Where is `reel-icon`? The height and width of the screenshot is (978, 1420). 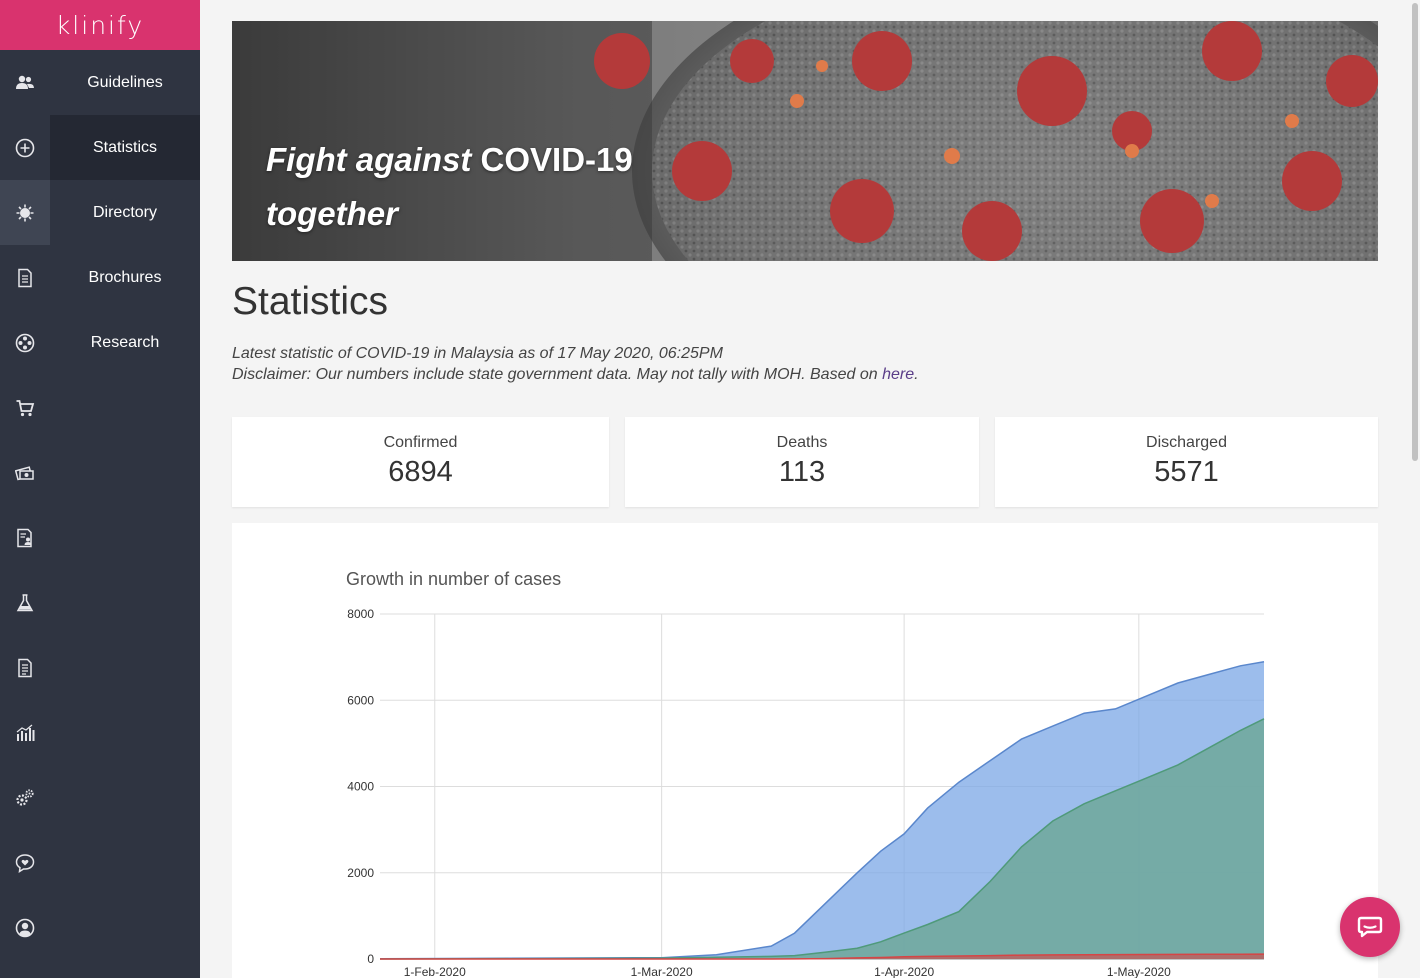
reel-icon is located at coordinates (25, 342).